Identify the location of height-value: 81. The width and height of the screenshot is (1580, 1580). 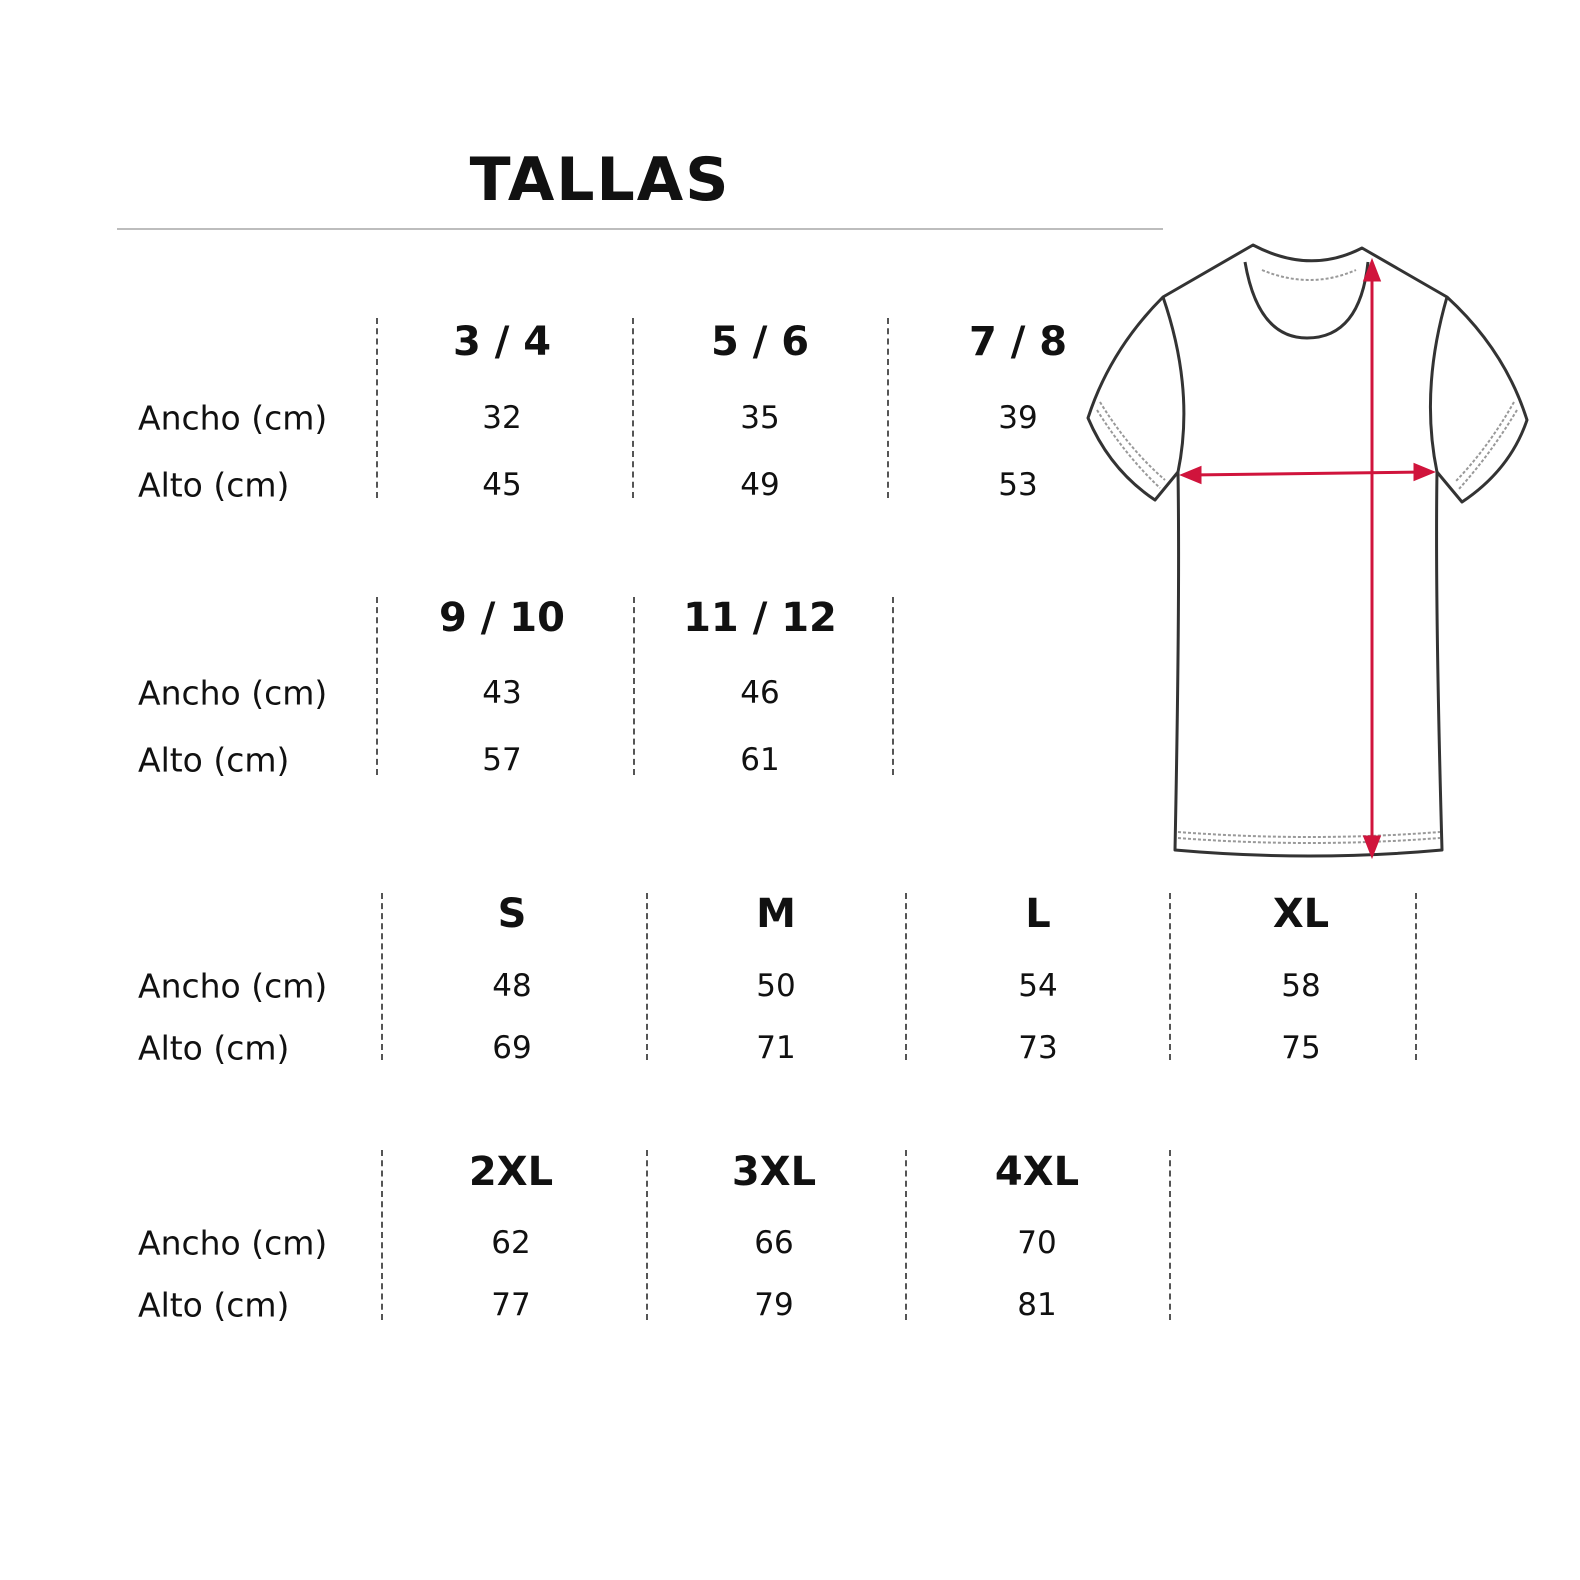
(1037, 1305).